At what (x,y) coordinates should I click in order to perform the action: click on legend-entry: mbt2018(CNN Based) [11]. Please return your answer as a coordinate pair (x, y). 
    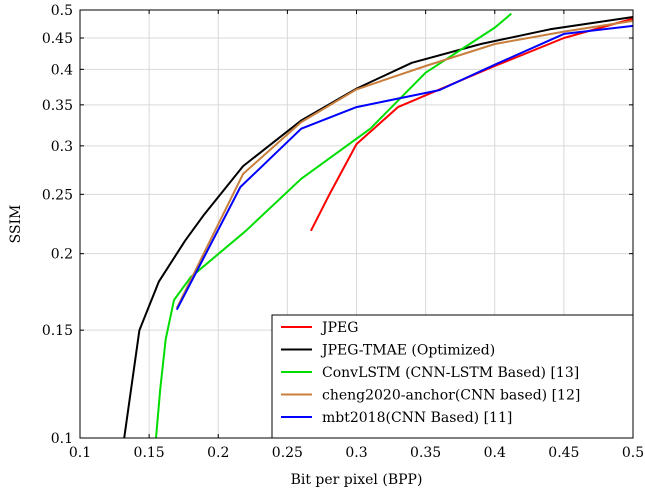
    Looking at the image, I should click on (417, 418).